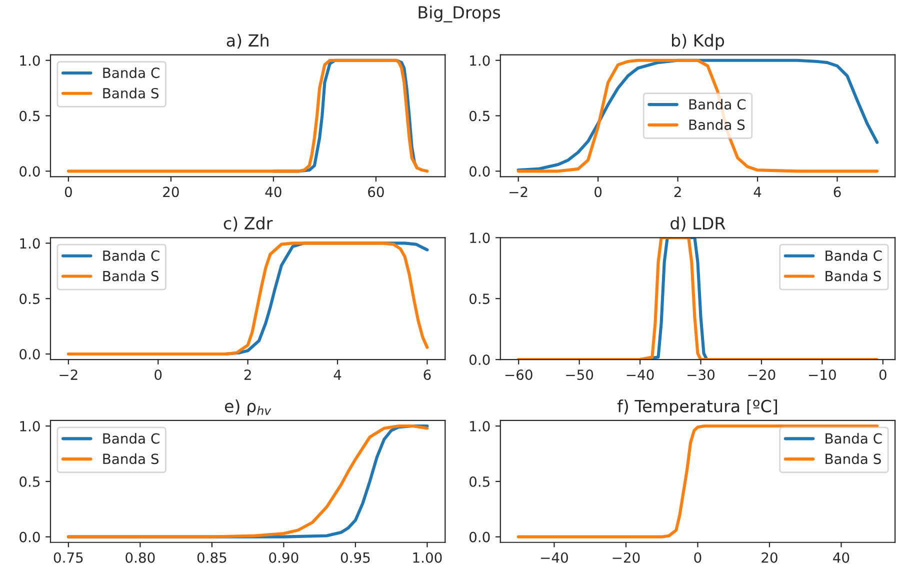 The height and width of the screenshot is (577, 918). Describe the element at coordinates (283, 557) in the screenshot. I see `x-tick-label: 0.90` at that location.